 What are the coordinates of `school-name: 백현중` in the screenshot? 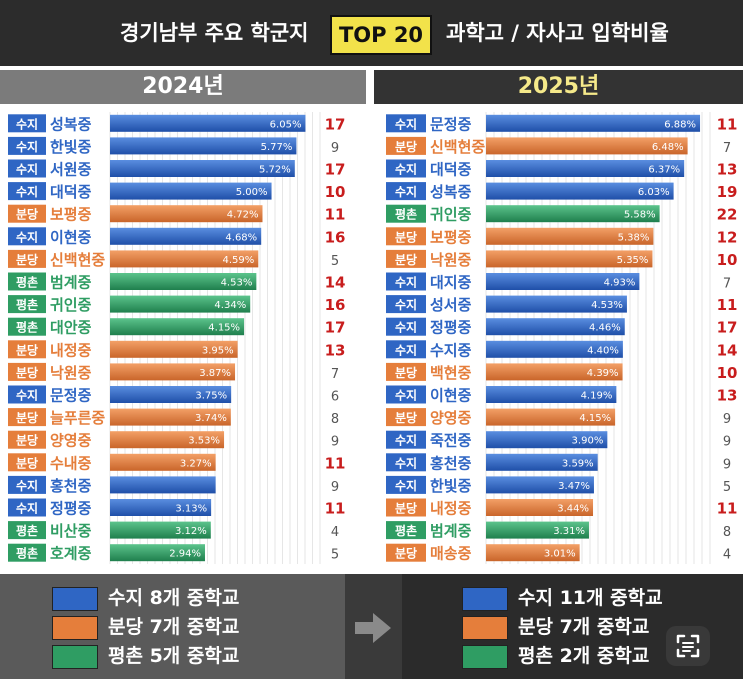 It's located at (451, 373).